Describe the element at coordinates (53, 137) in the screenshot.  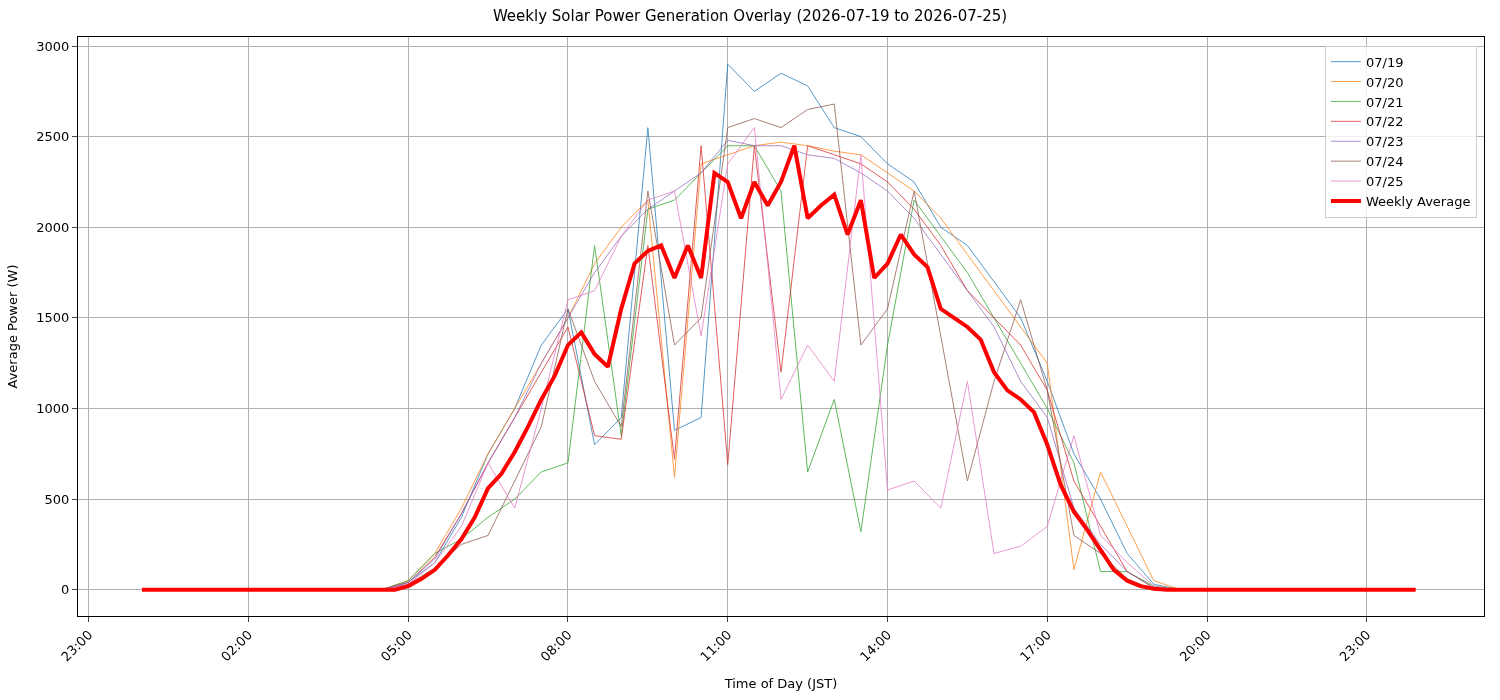
I see `y-tick-label: 2500` at that location.